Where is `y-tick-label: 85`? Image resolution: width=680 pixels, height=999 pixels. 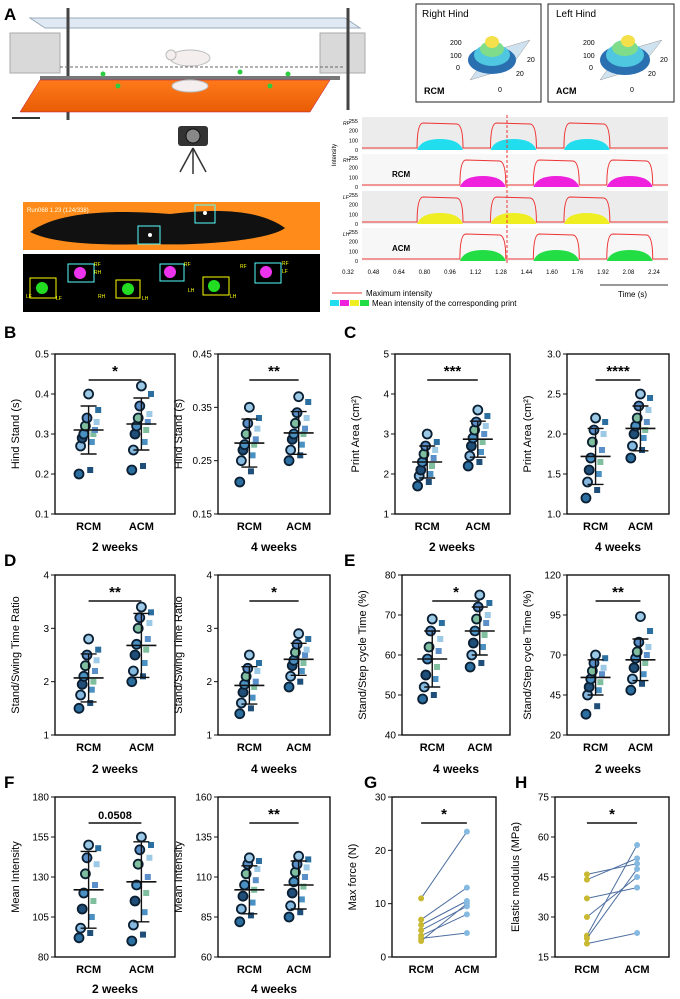 y-tick-label: 85 is located at coordinates (207, 918).